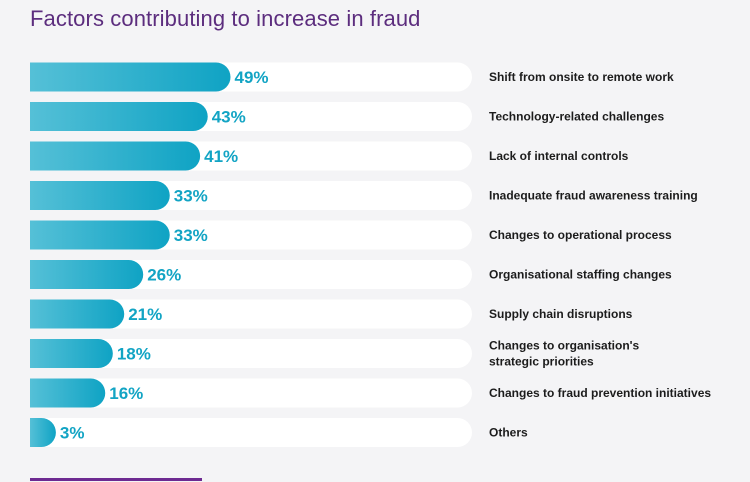 The image size is (750, 482). What do you see at coordinates (351, 274) in the screenshot?
I see `bar-row: 26% Organisational staffing changes` at bounding box center [351, 274].